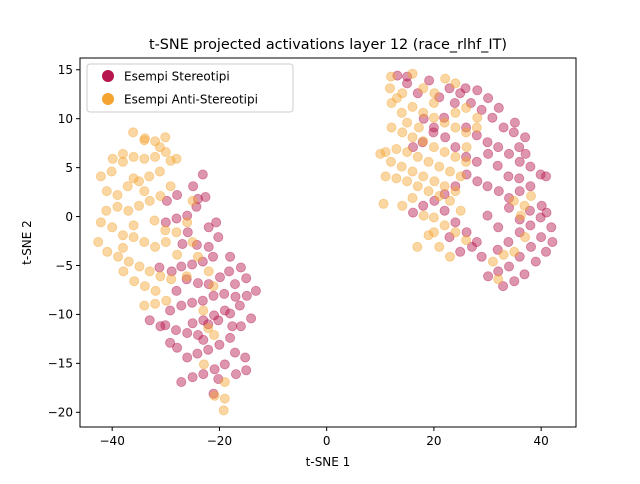 This screenshot has height=484, width=640. What do you see at coordinates (27, 242) in the screenshot?
I see `y-axis-label: t-SNE 2` at bounding box center [27, 242].